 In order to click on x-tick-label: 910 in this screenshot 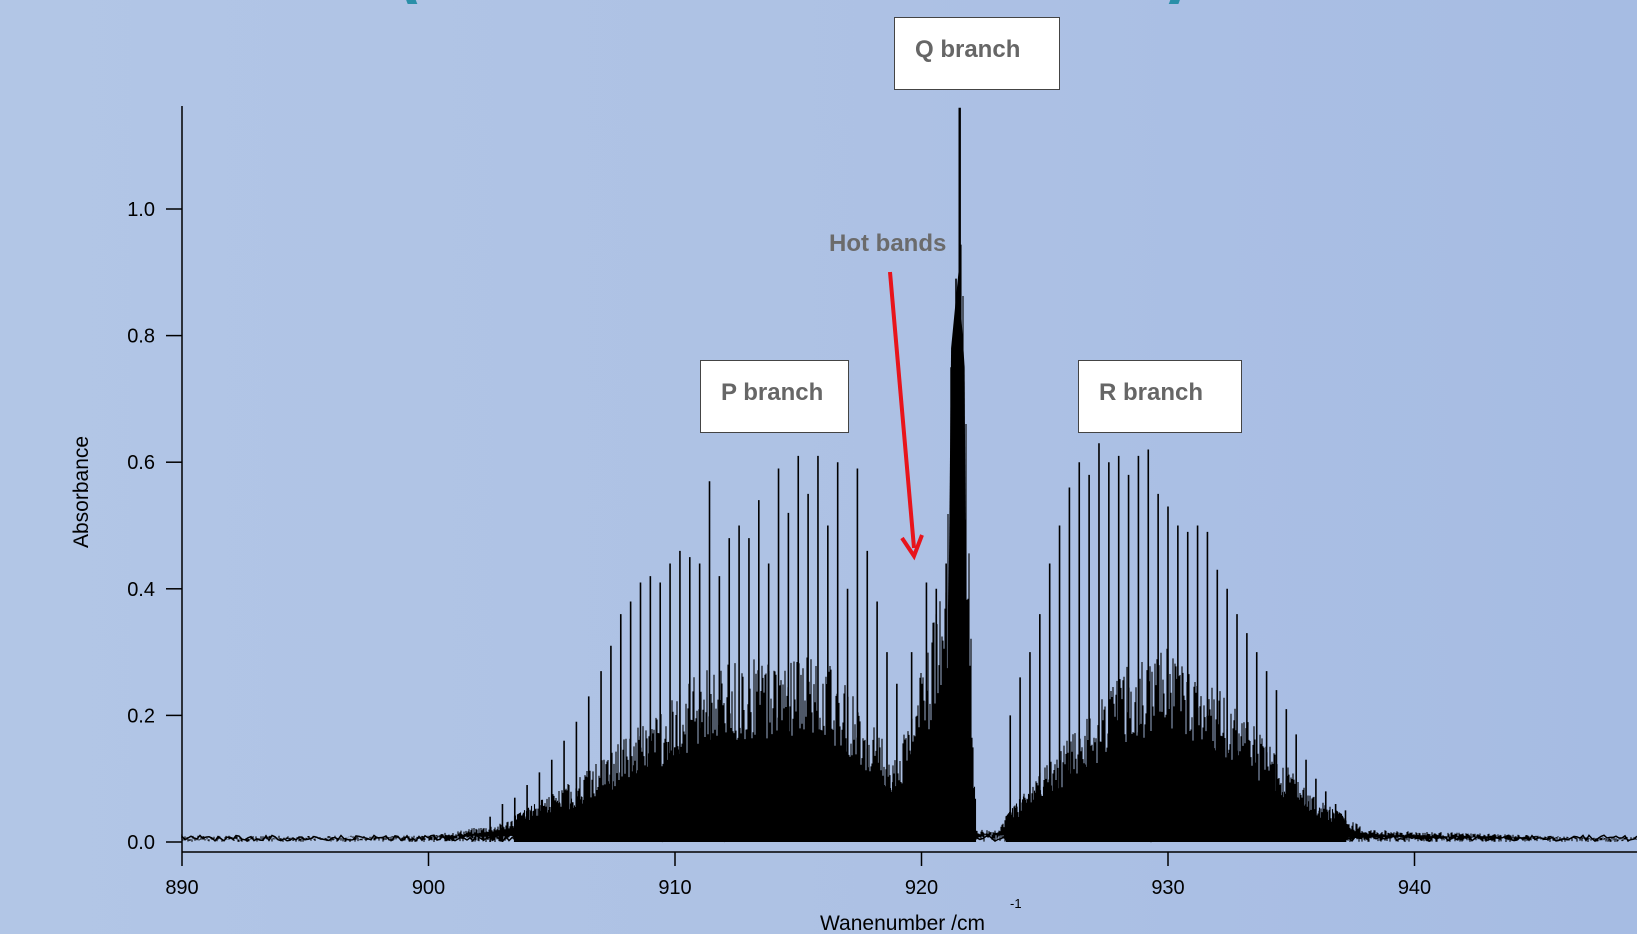, I will do `click(674, 888)`.